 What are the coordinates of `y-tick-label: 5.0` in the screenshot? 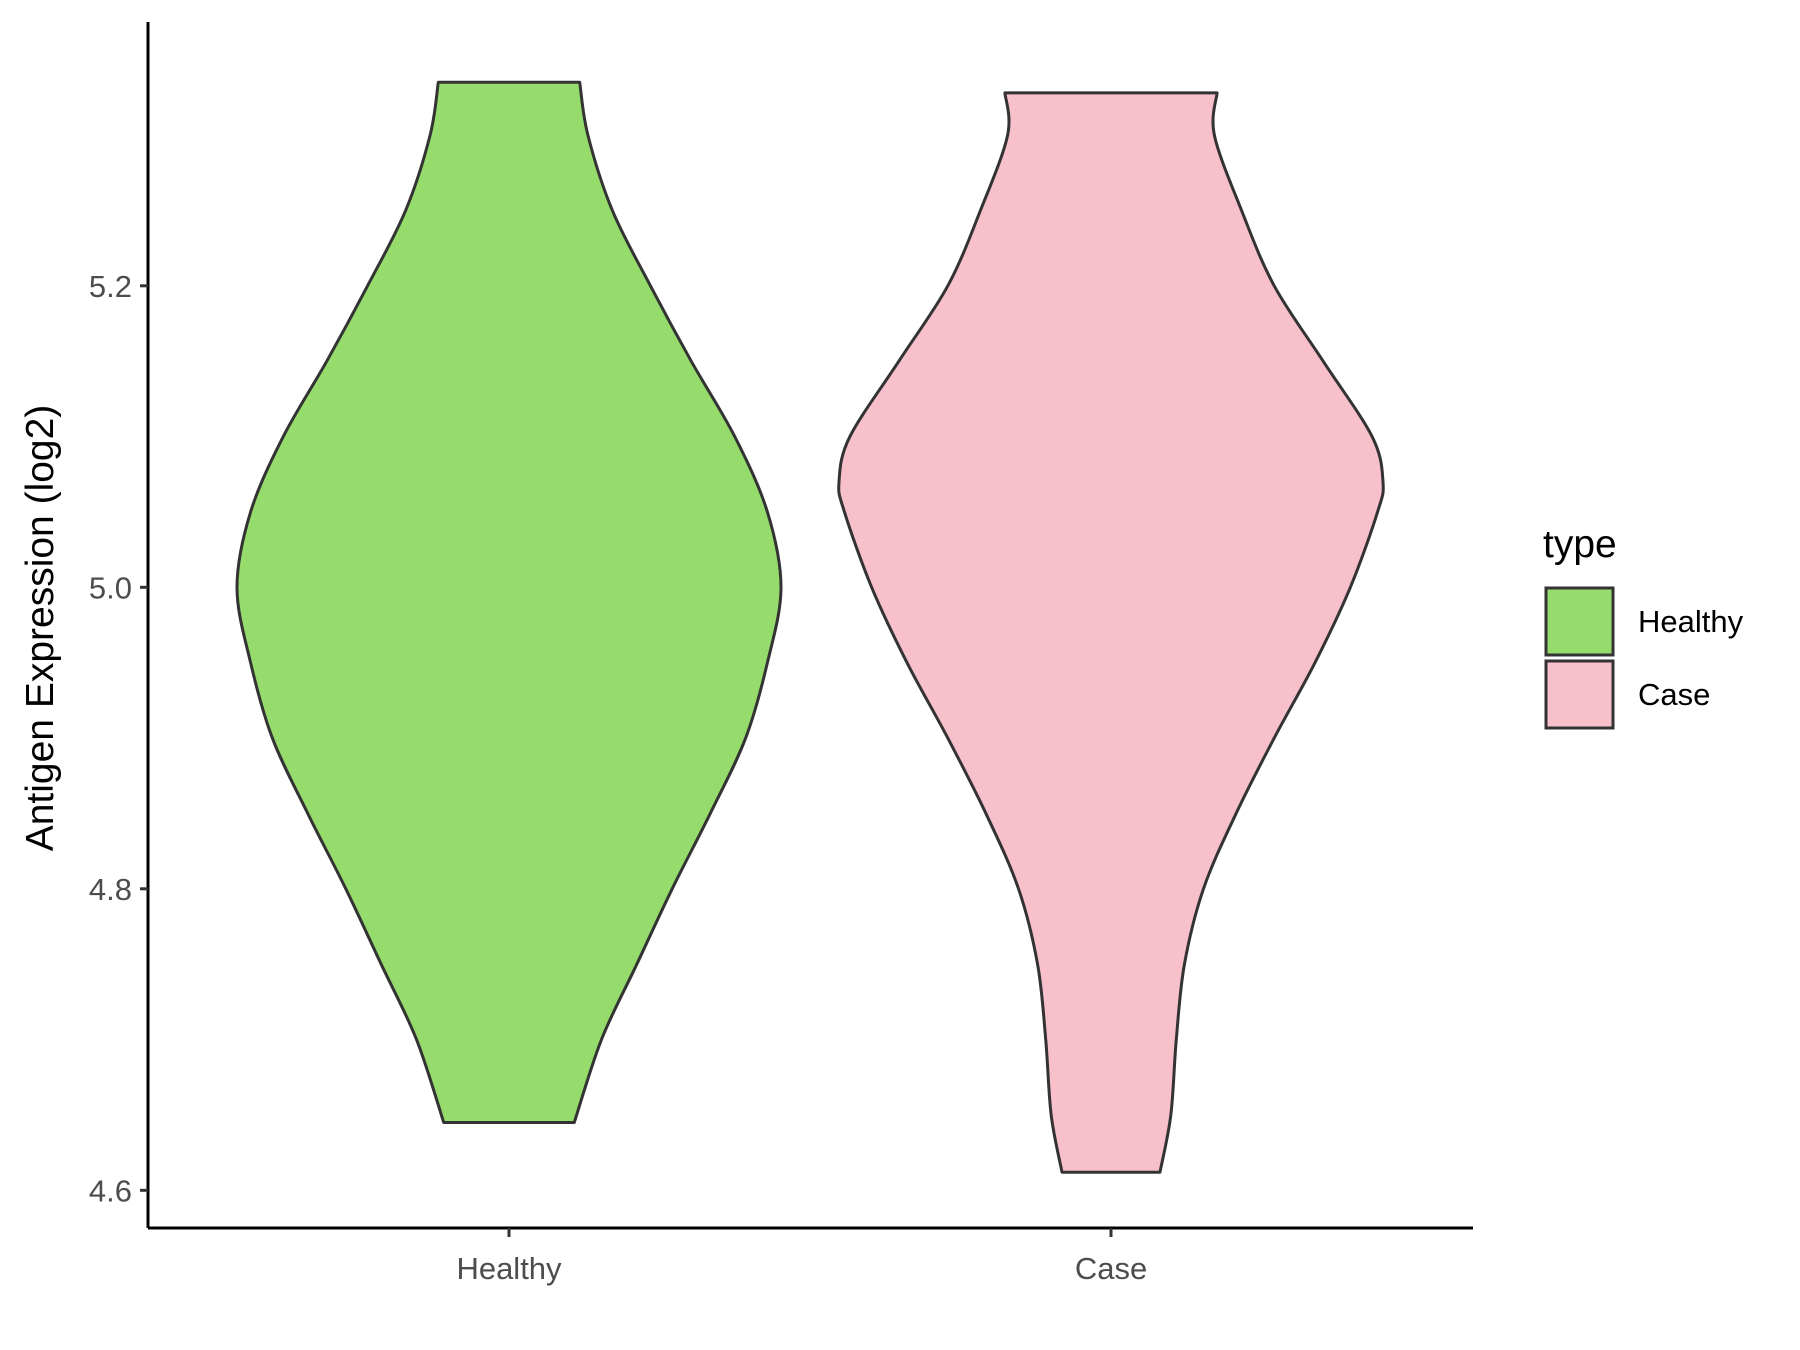 It's located at (110, 587).